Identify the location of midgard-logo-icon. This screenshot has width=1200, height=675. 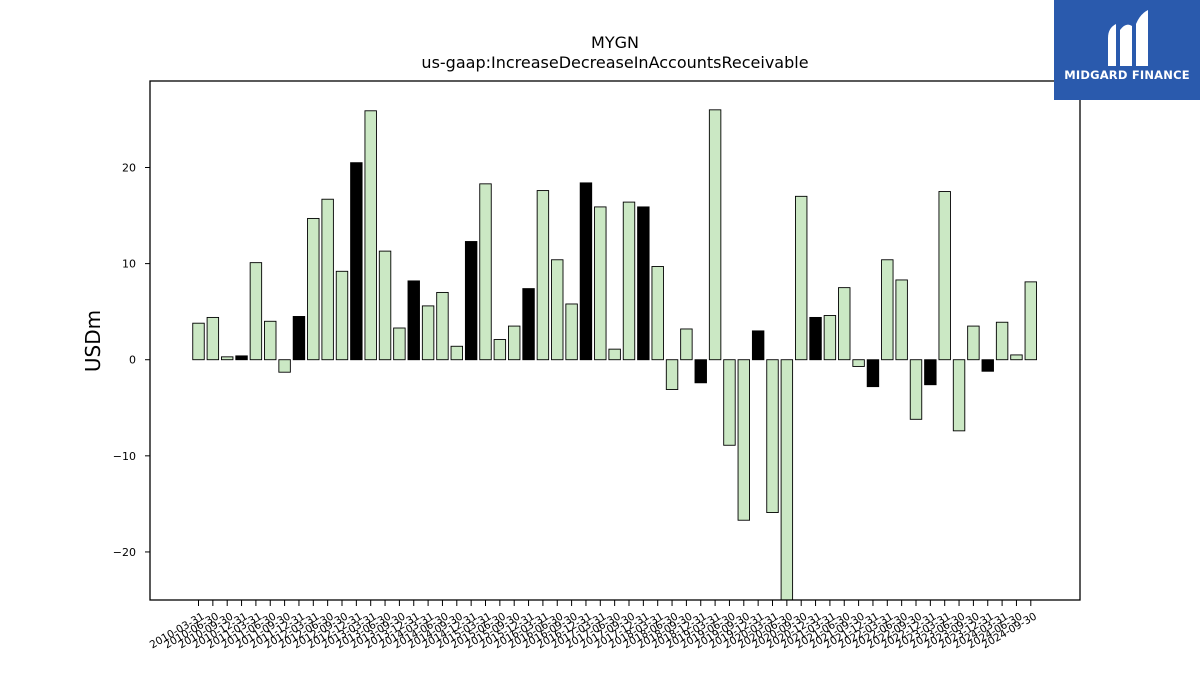
(1128, 38).